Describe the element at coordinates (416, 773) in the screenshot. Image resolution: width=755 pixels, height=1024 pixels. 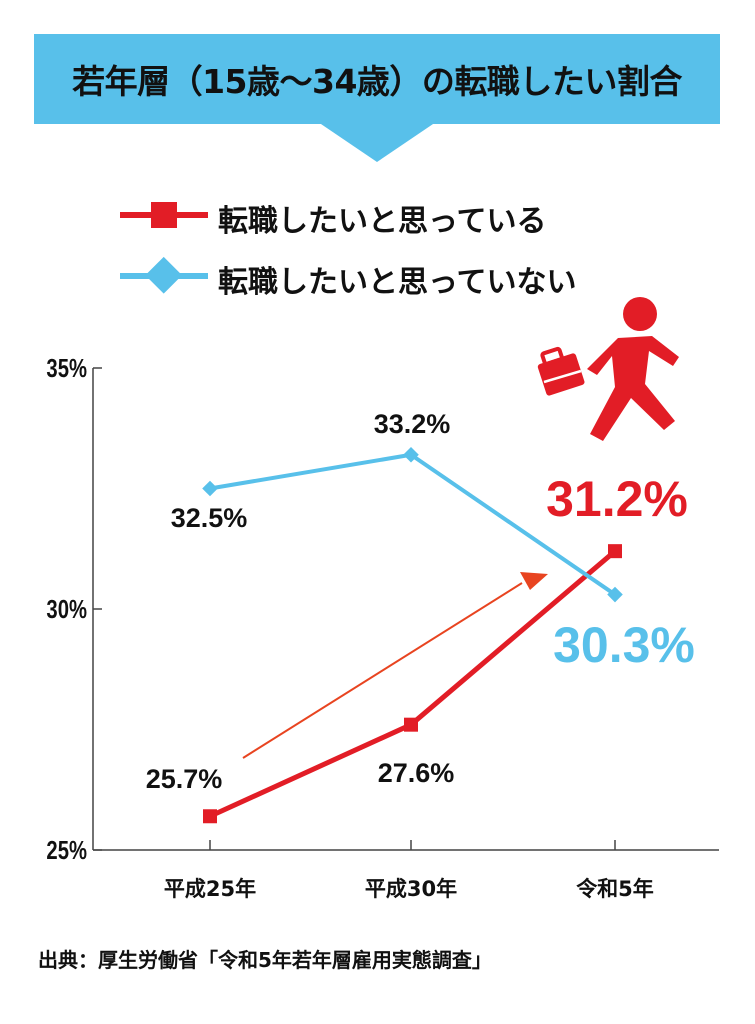
I see `data-label: 27.6%` at that location.